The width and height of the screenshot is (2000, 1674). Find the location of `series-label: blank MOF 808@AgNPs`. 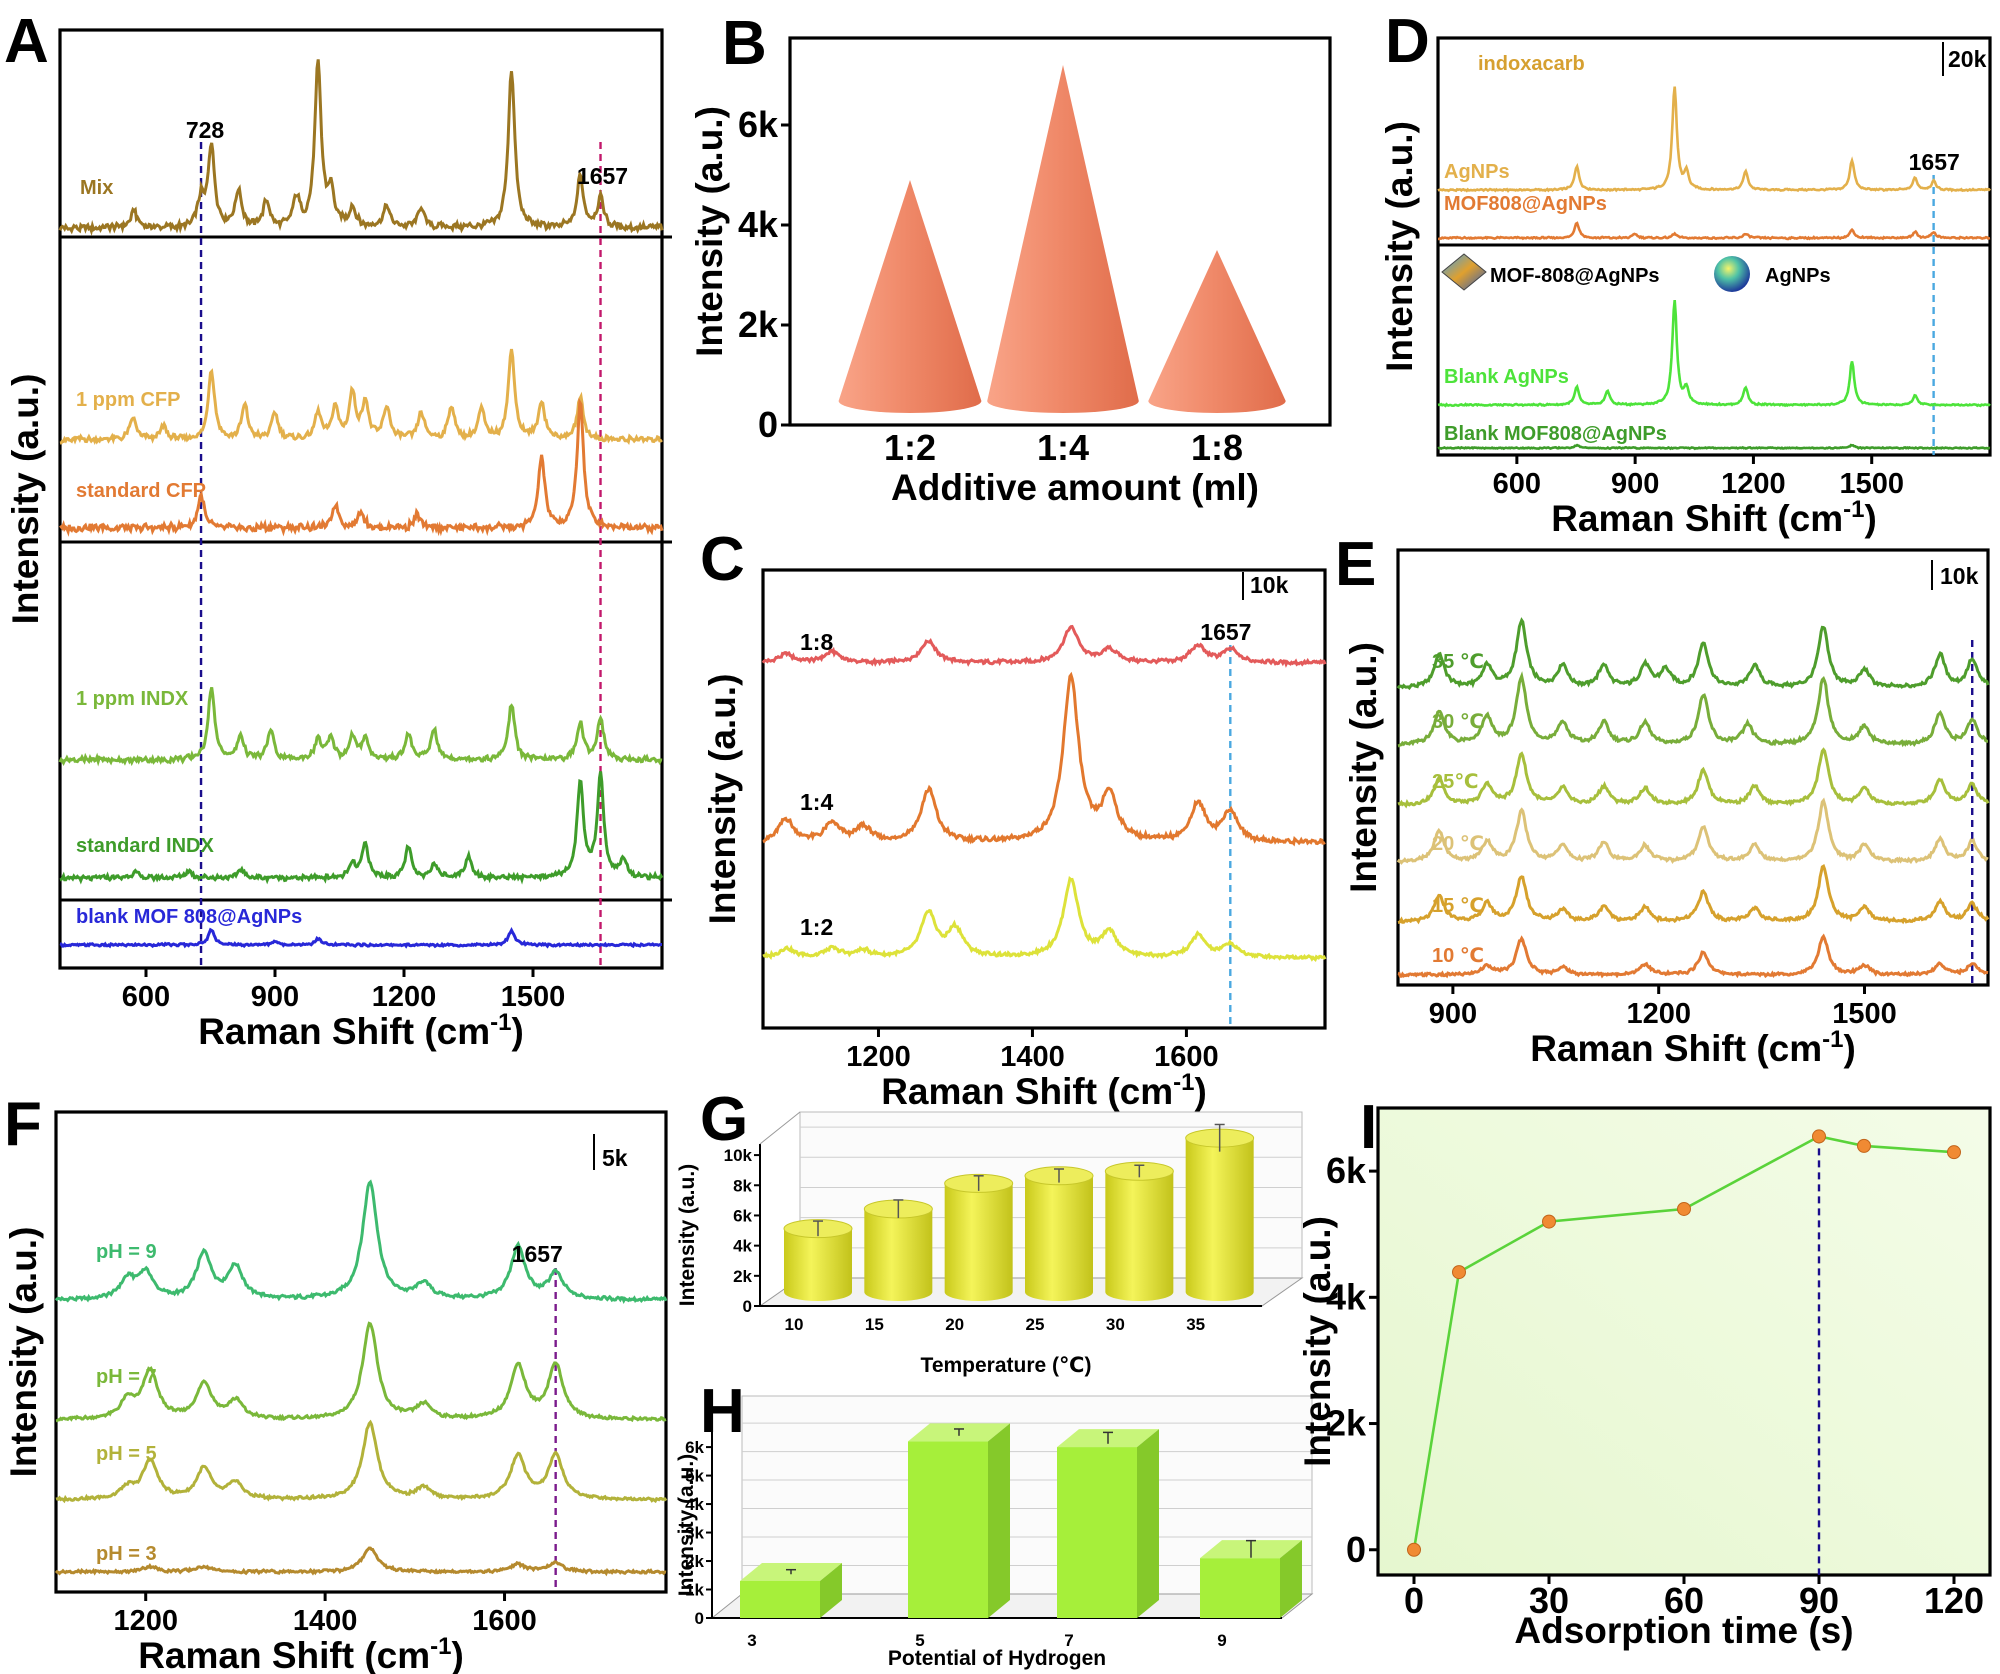

series-label: blank MOF 808@AgNPs is located at coordinates (189, 917).